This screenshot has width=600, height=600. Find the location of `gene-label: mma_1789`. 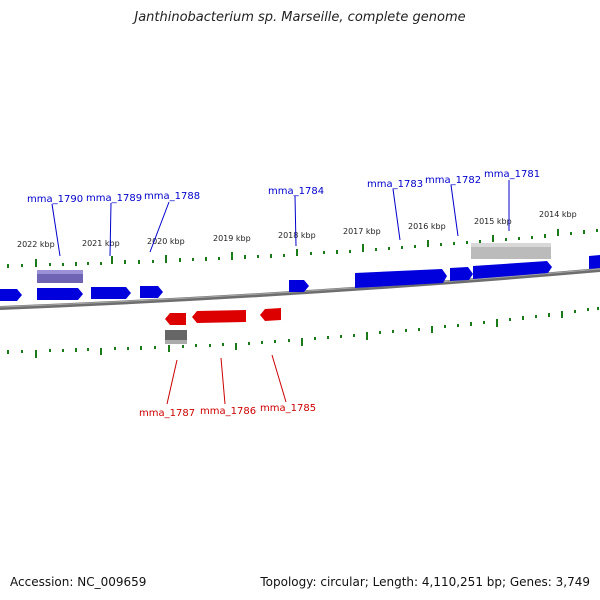

gene-label: mma_1789 is located at coordinates (114, 198).